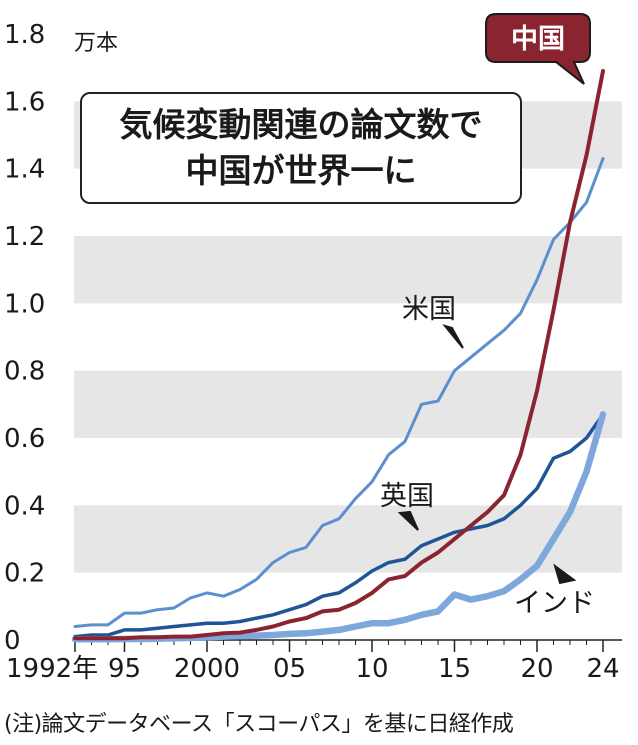 Image resolution: width=638 pixels, height=745 pixels. Describe the element at coordinates (24, 506) in the screenshot. I see `y-tick-label: 0.4` at that location.